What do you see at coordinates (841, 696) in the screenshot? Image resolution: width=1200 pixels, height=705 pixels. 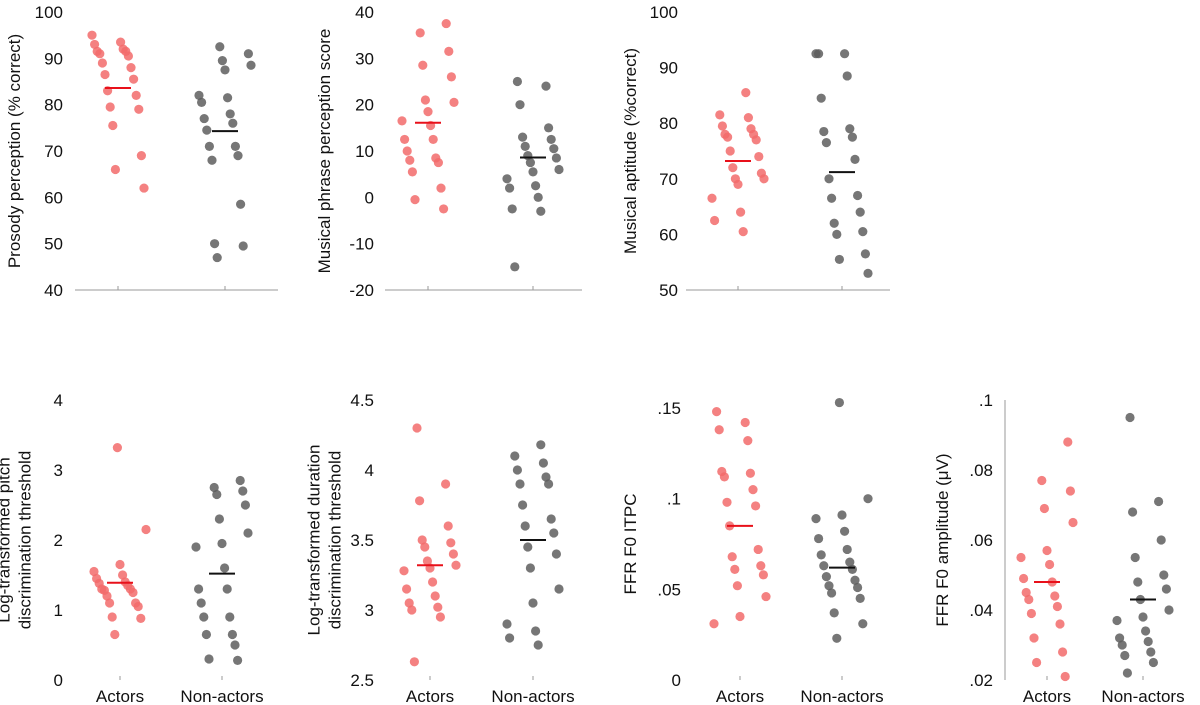 I see `x-category-label: Non-actors` at bounding box center [841, 696].